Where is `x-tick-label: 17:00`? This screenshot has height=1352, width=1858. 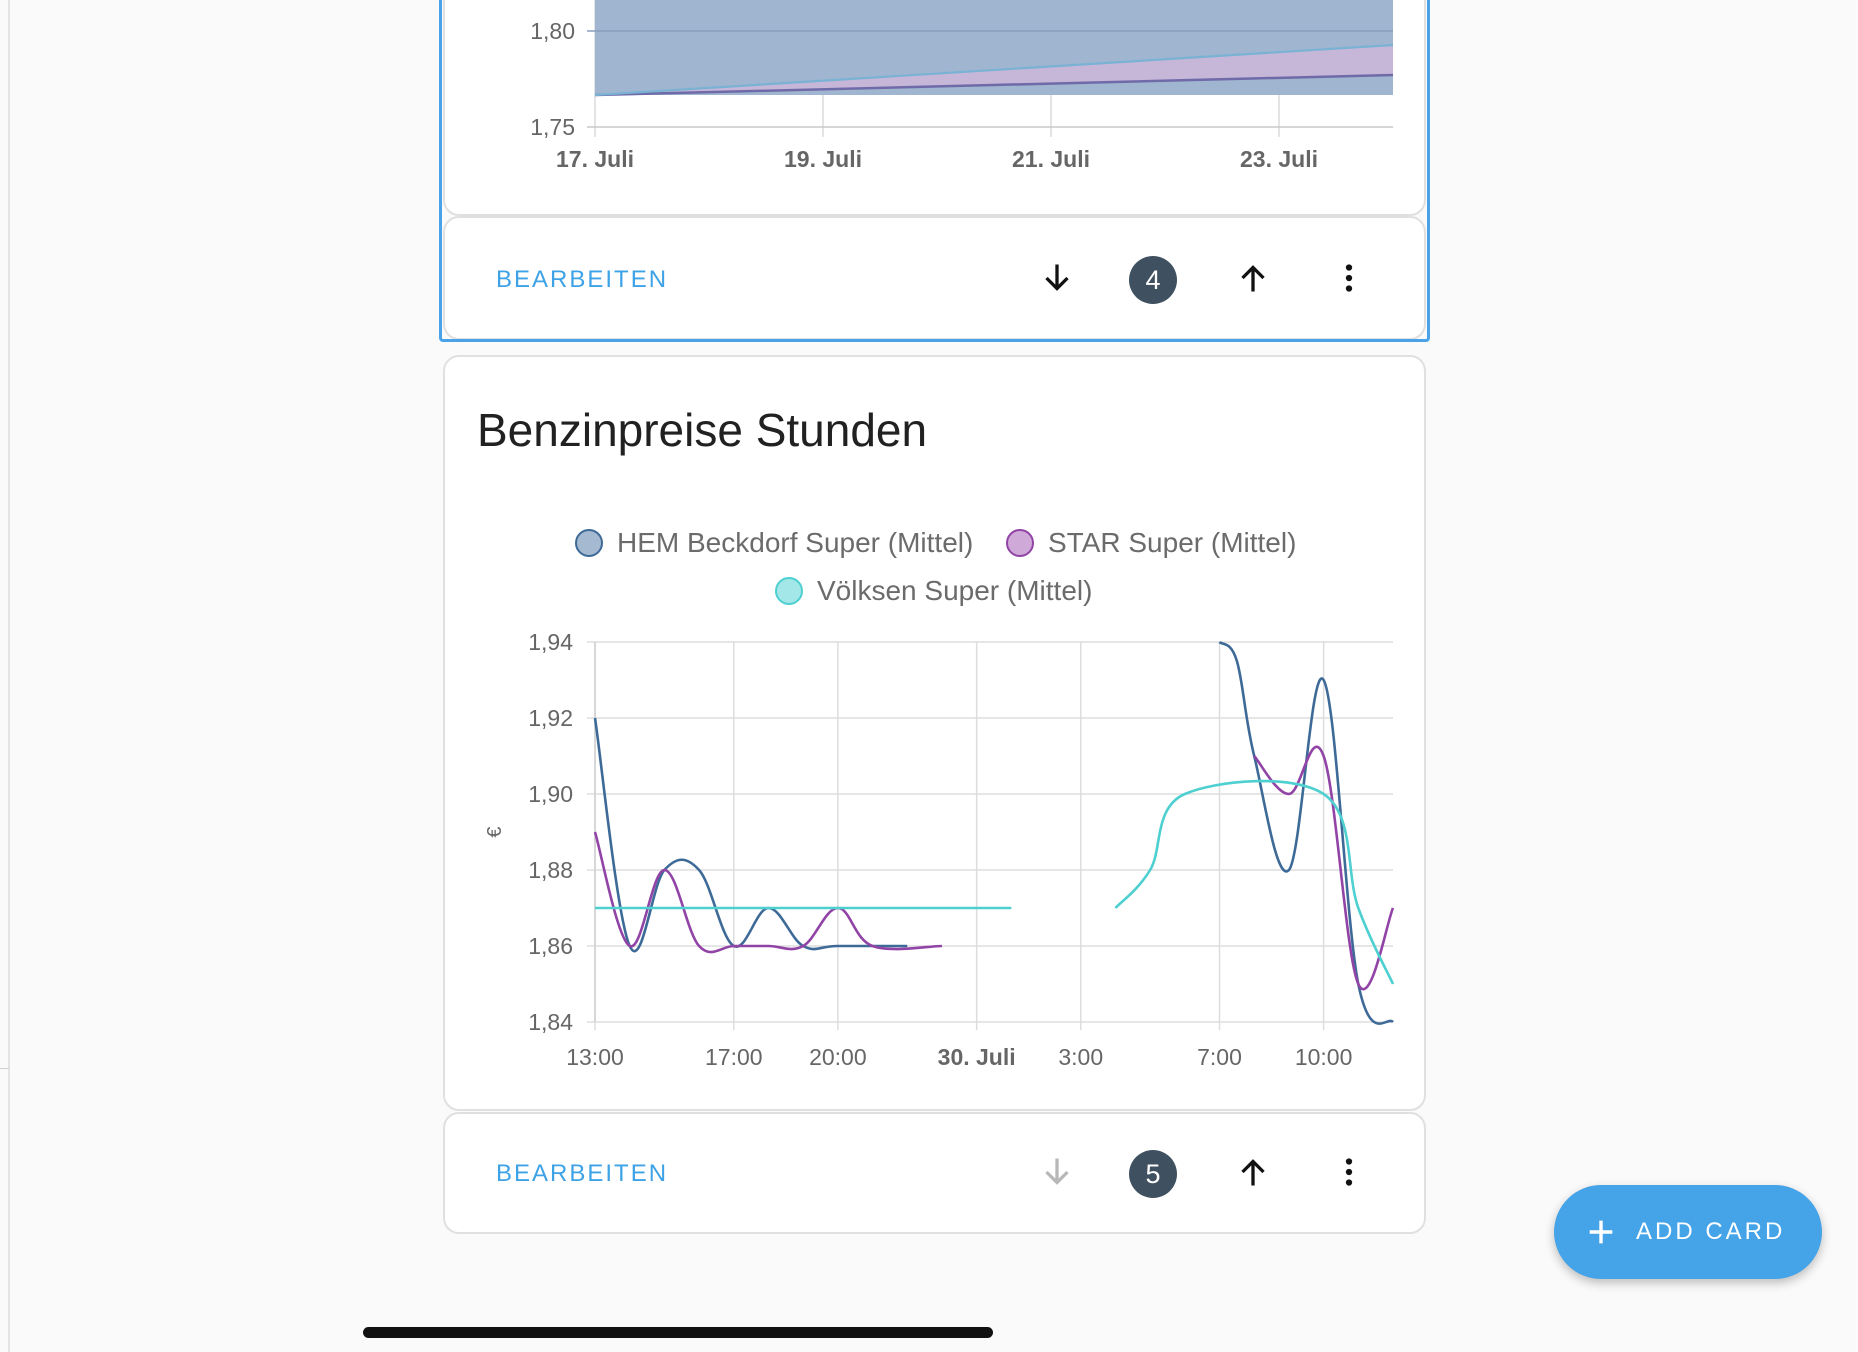 x-tick-label: 17:00 is located at coordinates (734, 1057).